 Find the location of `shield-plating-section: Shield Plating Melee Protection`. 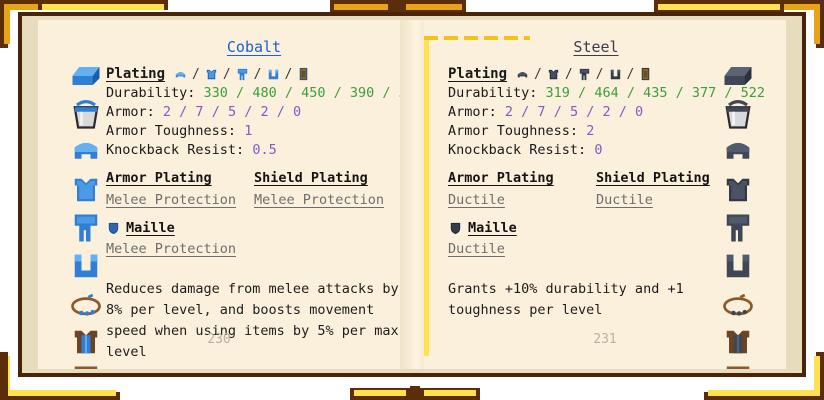

shield-plating-section: Shield Plating Melee Protection is located at coordinates (327, 189).